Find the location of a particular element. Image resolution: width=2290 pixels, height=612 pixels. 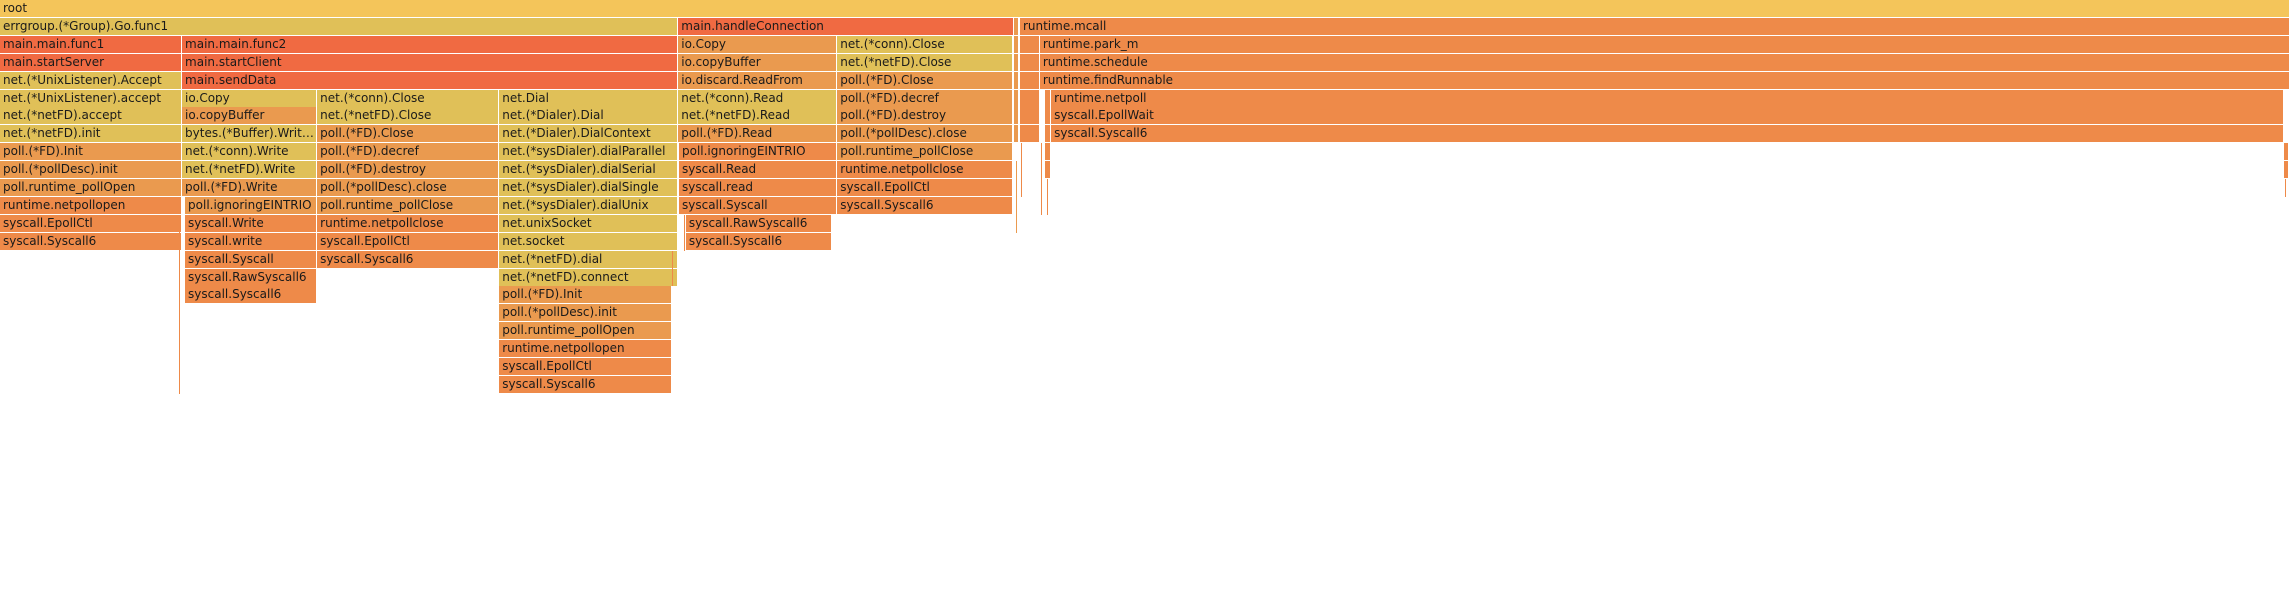

flame-frame: poll.(*FD).Write is located at coordinates (250, 187).